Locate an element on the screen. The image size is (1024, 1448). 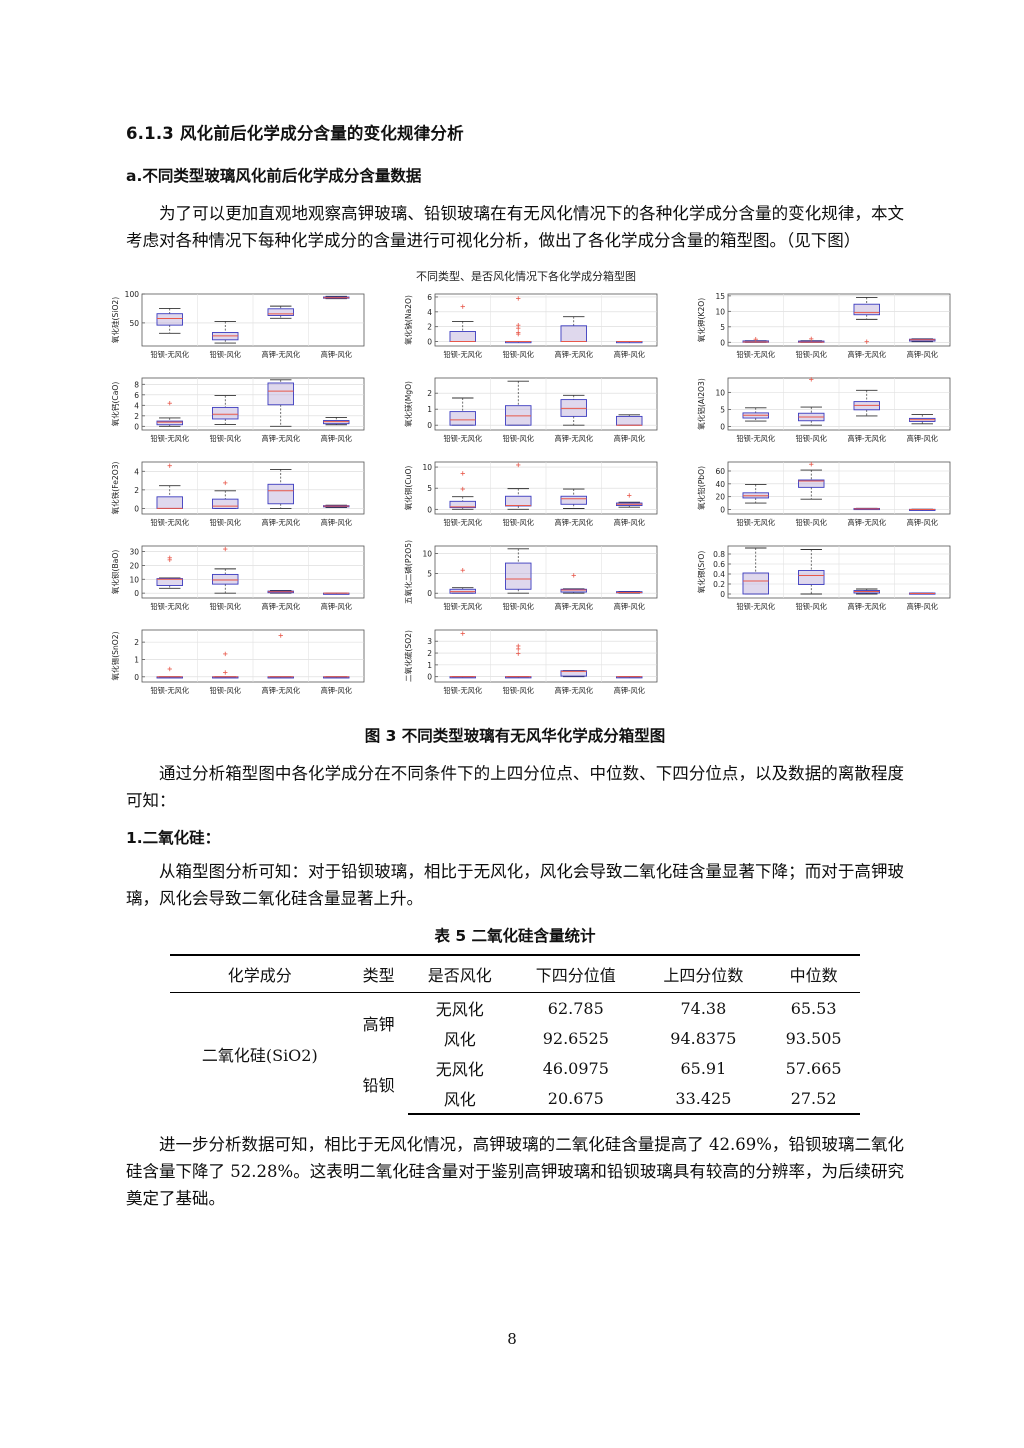
svg-text: 氧化钙(CaO) is located at coordinates (115, 404).